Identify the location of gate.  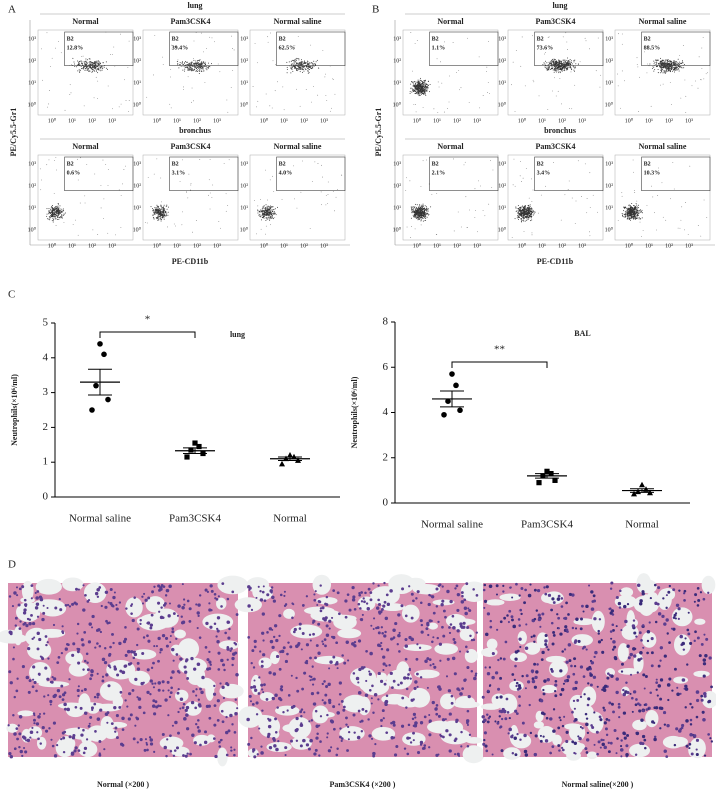
(99, 49).